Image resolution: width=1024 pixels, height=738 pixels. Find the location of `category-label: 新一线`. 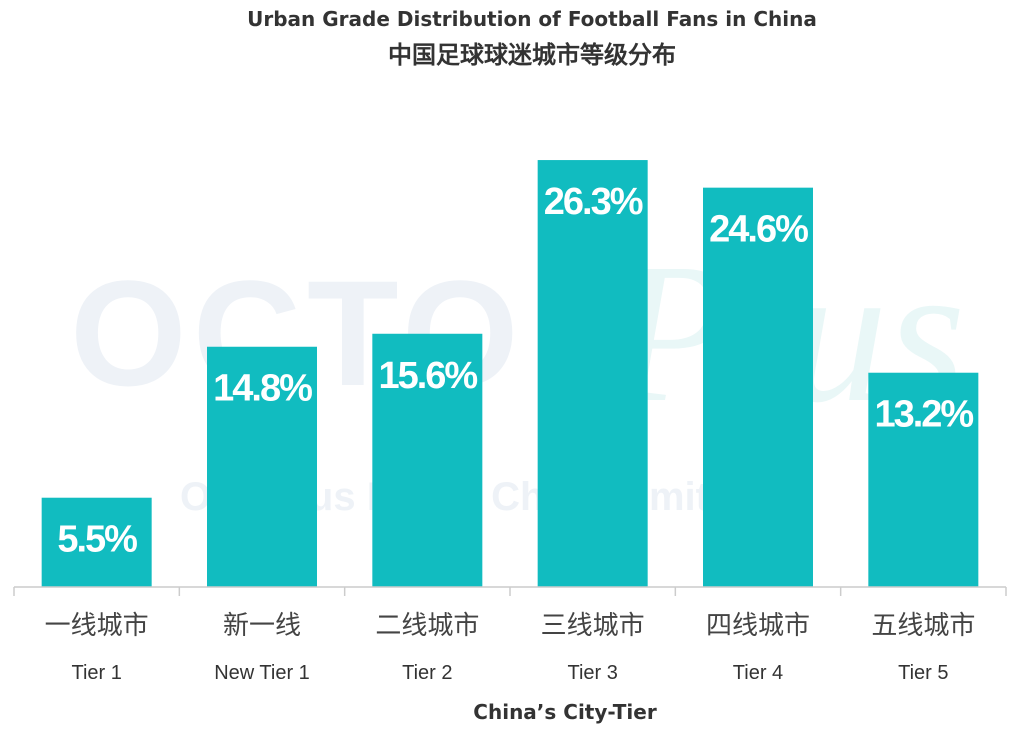

category-label: 新一线 is located at coordinates (262, 626).